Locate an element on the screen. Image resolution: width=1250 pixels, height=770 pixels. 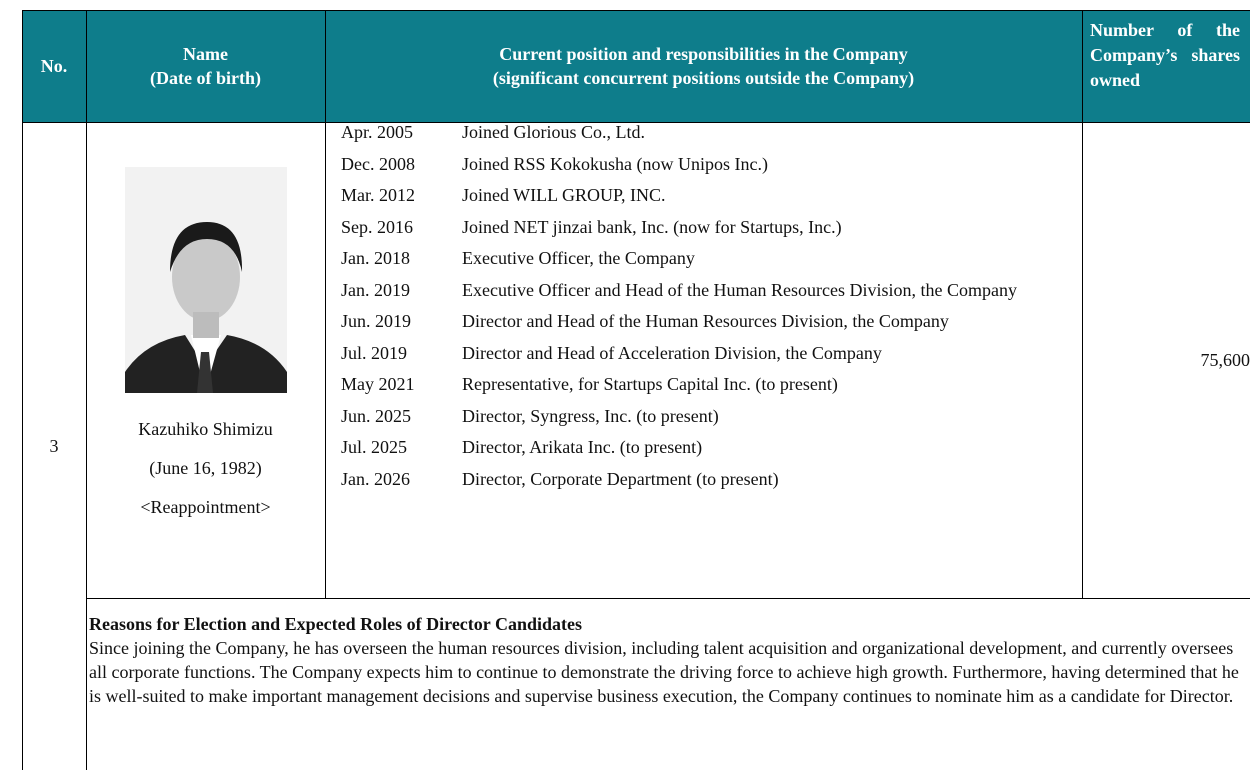
history-date: Jul. 2019 is located at coordinates (374, 352).